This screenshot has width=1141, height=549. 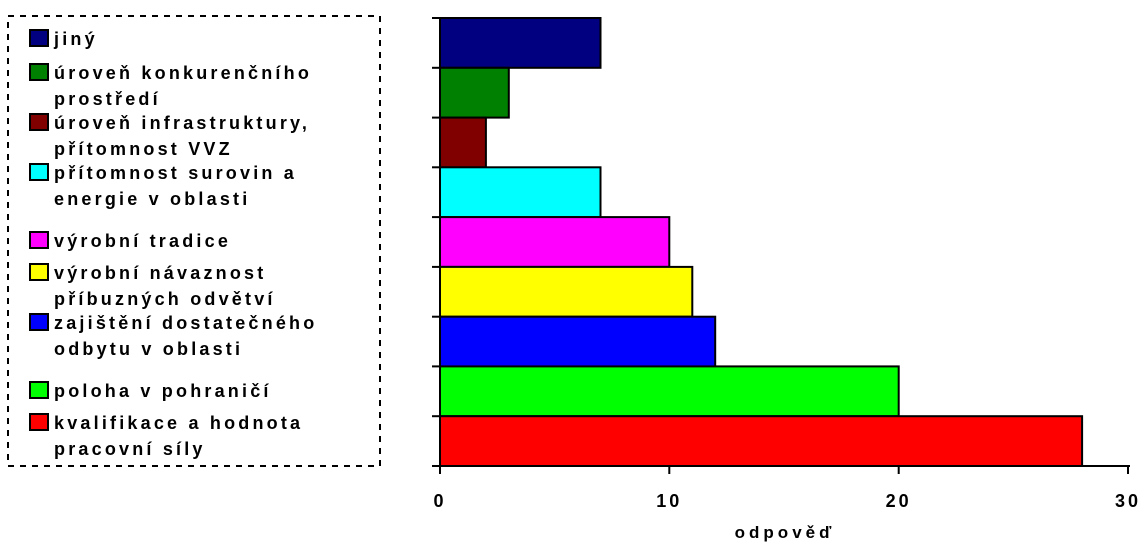 What do you see at coordinates (163, 391) in the screenshot?
I see `legend-label: poloha v pohraničí` at bounding box center [163, 391].